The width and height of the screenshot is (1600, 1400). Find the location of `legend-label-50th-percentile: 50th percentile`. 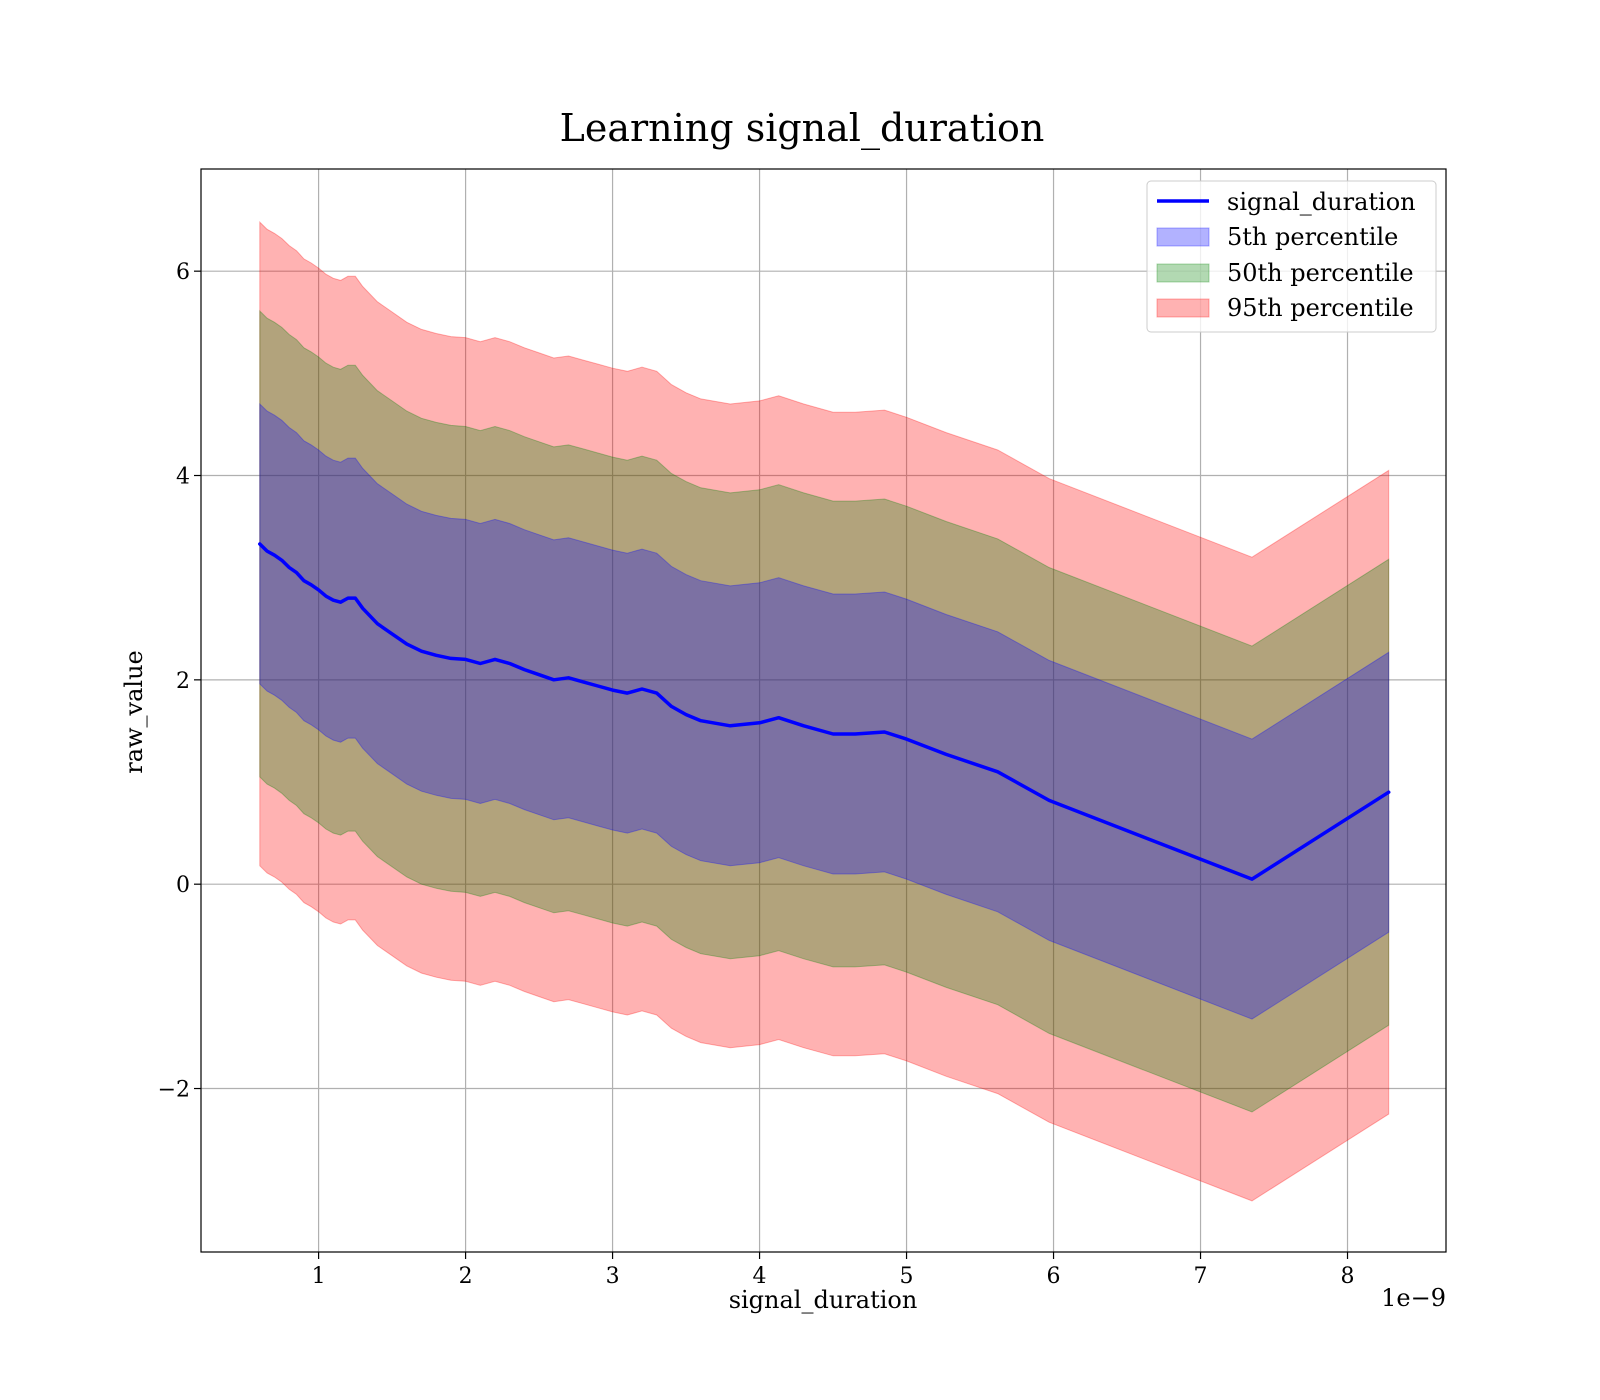

legend-label-50th-percentile: 50th percentile is located at coordinates (1320, 273).